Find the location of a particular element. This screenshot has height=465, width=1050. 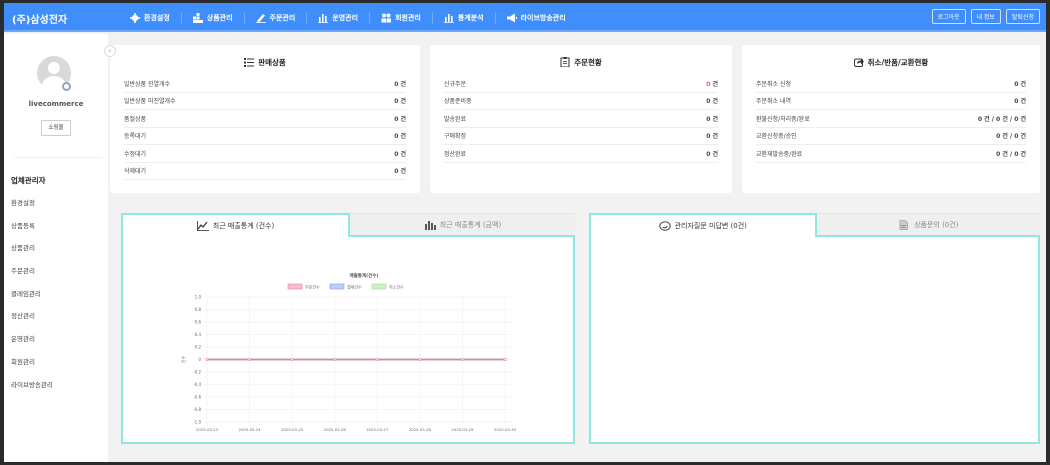

sidebar-item-3: 주문관리 is located at coordinates (23, 271).